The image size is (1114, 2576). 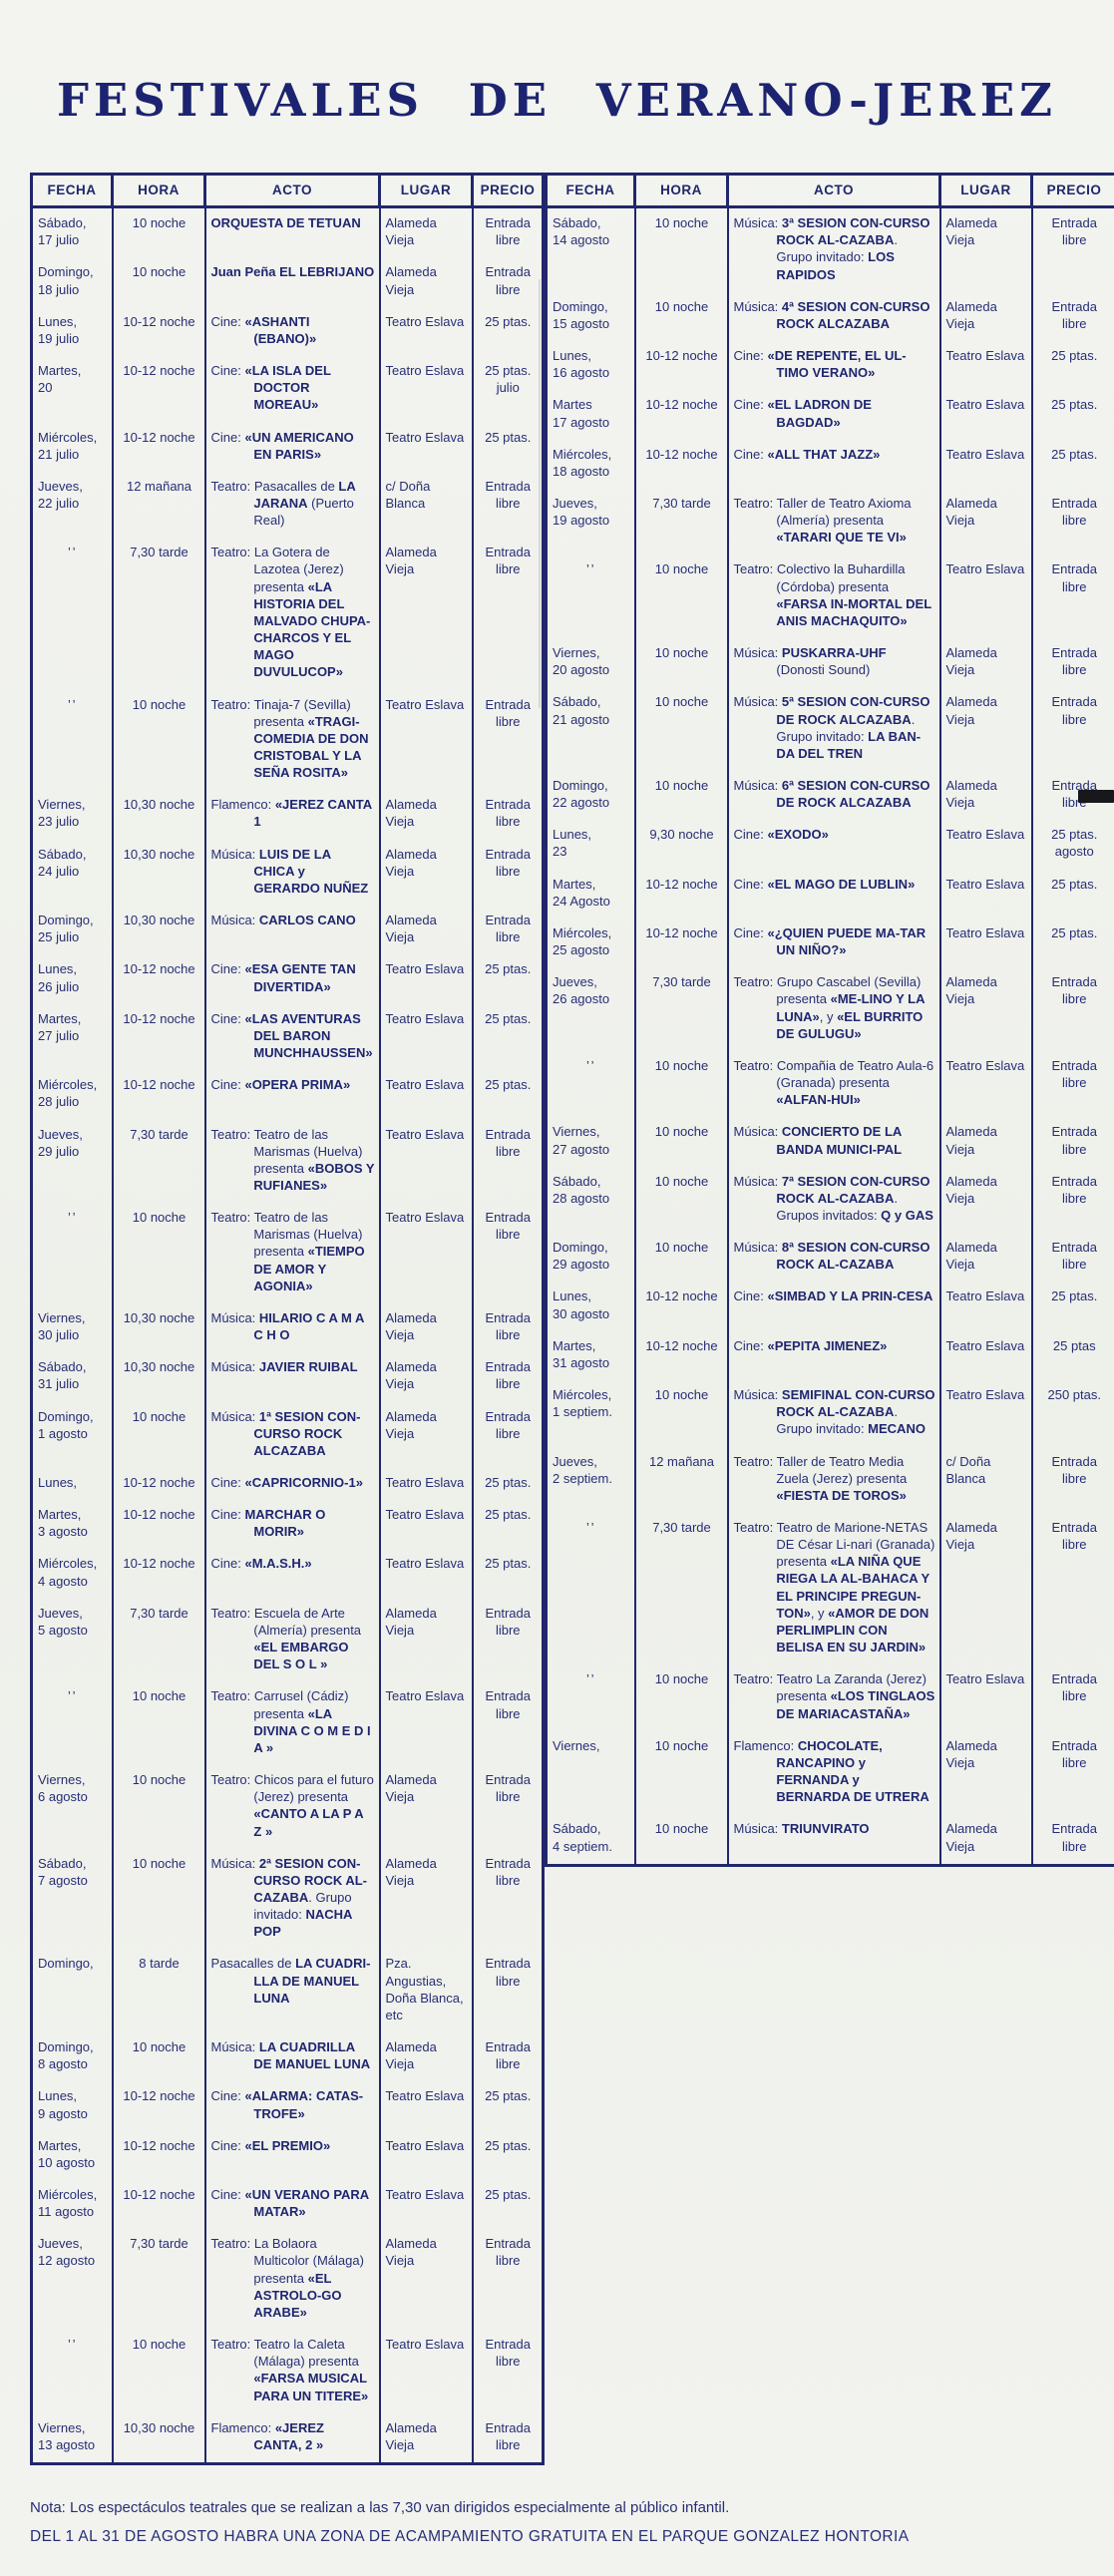 I want to click on cell-fecha: Miércoles, 11 agosto, so click(x=73, y=2204).